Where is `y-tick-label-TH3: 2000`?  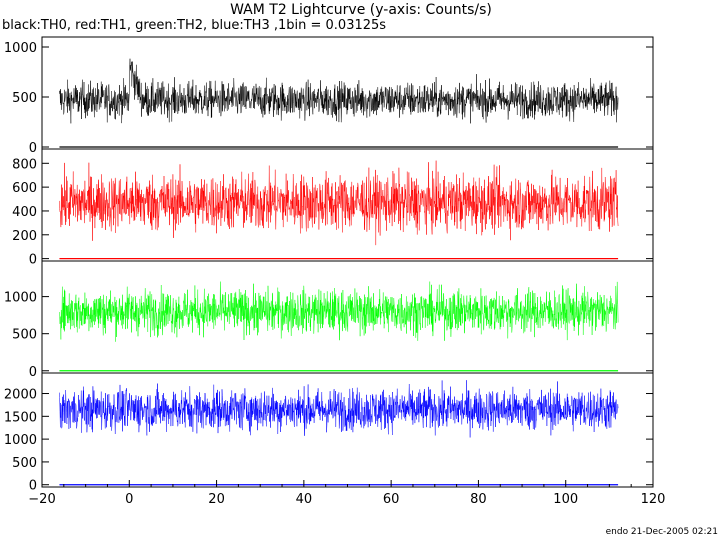 y-tick-label-TH3: 2000 is located at coordinates (20, 395).